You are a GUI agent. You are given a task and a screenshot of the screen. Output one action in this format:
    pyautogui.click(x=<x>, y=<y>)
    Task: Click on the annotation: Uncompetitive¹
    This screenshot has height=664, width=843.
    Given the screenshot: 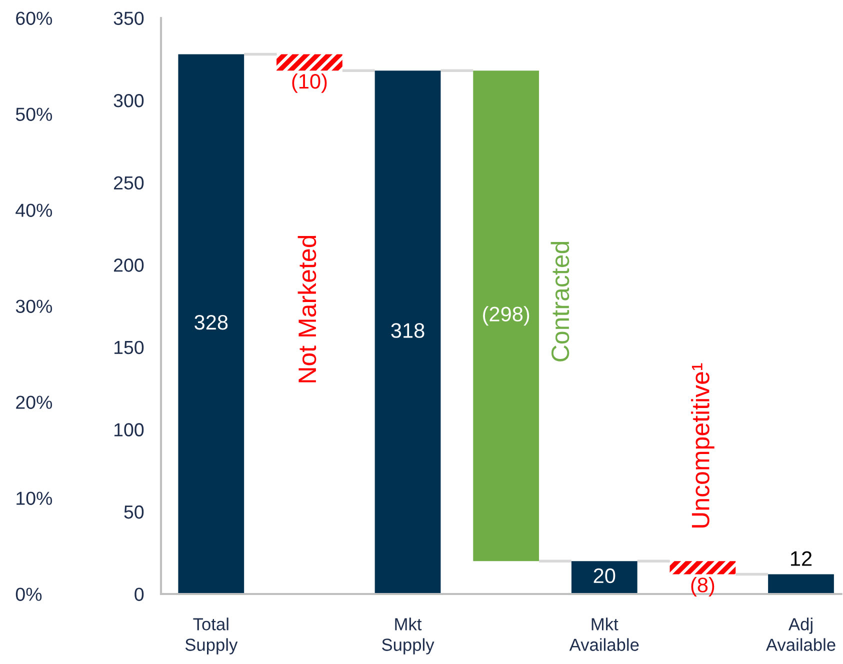 What is the action you would take?
    pyautogui.click(x=702, y=445)
    